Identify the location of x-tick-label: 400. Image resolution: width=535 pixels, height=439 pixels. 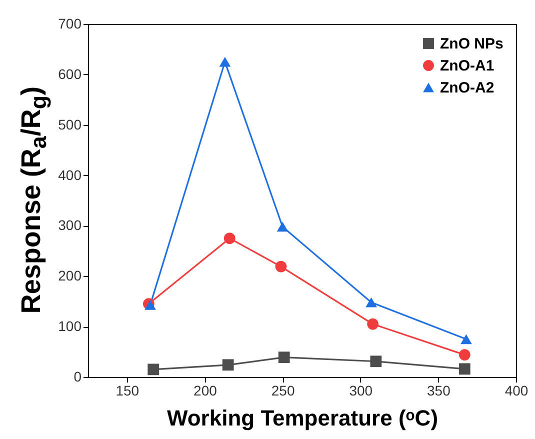
(516, 390).